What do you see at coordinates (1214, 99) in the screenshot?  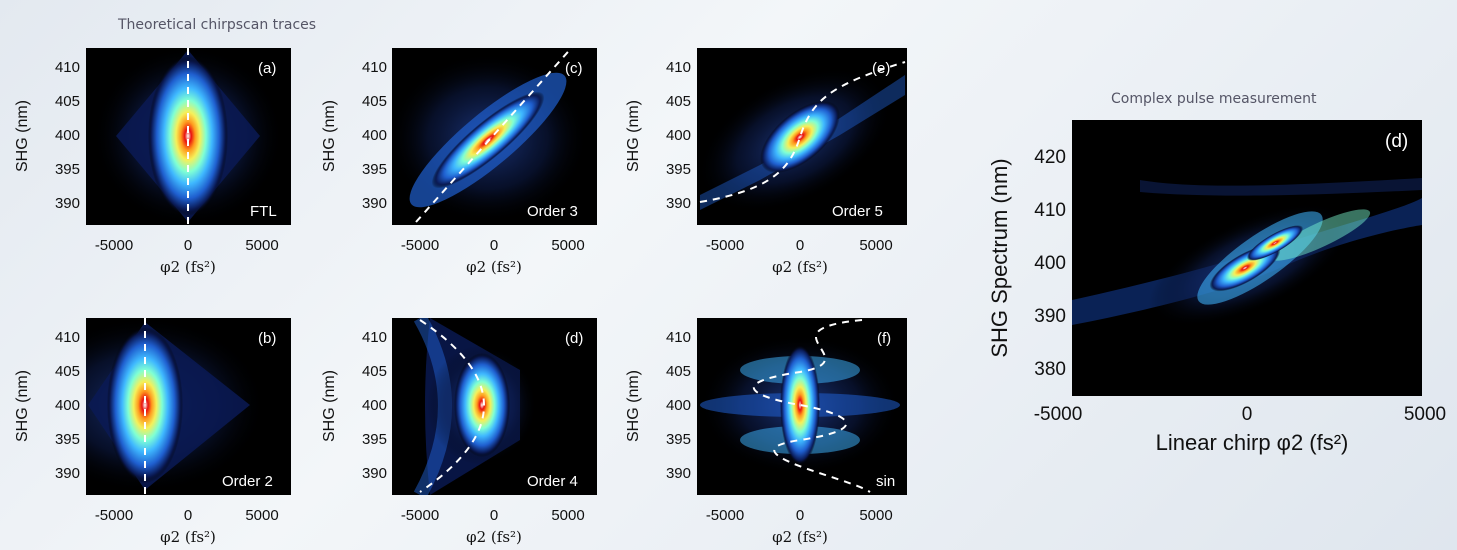 I see `caption-right: Complex pulse measurement` at bounding box center [1214, 99].